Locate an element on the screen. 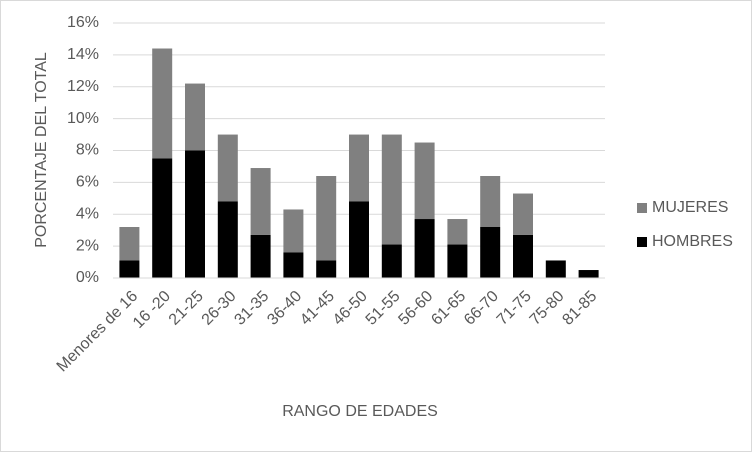 The height and width of the screenshot is (452, 752). y-tick-label: 12% is located at coordinates (83, 86).